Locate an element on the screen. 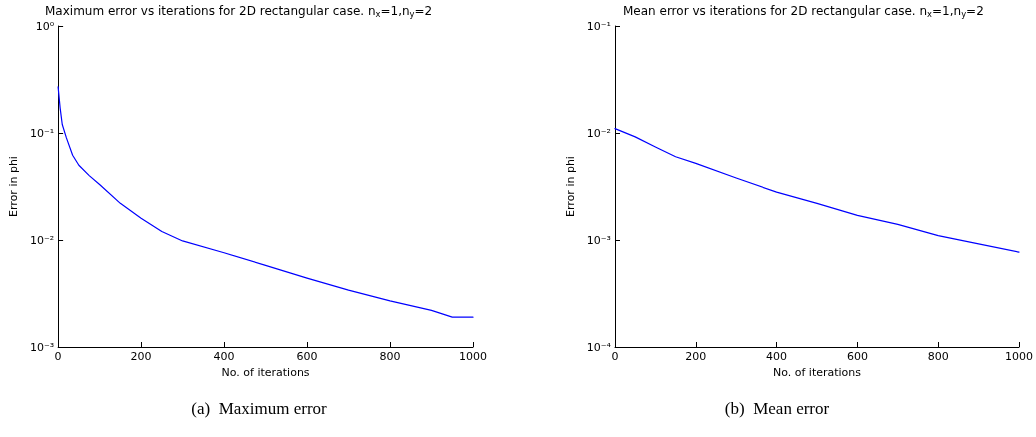 The width and height of the screenshot is (1036, 437). text: (a) Maximum error is located at coordinates (259, 408).